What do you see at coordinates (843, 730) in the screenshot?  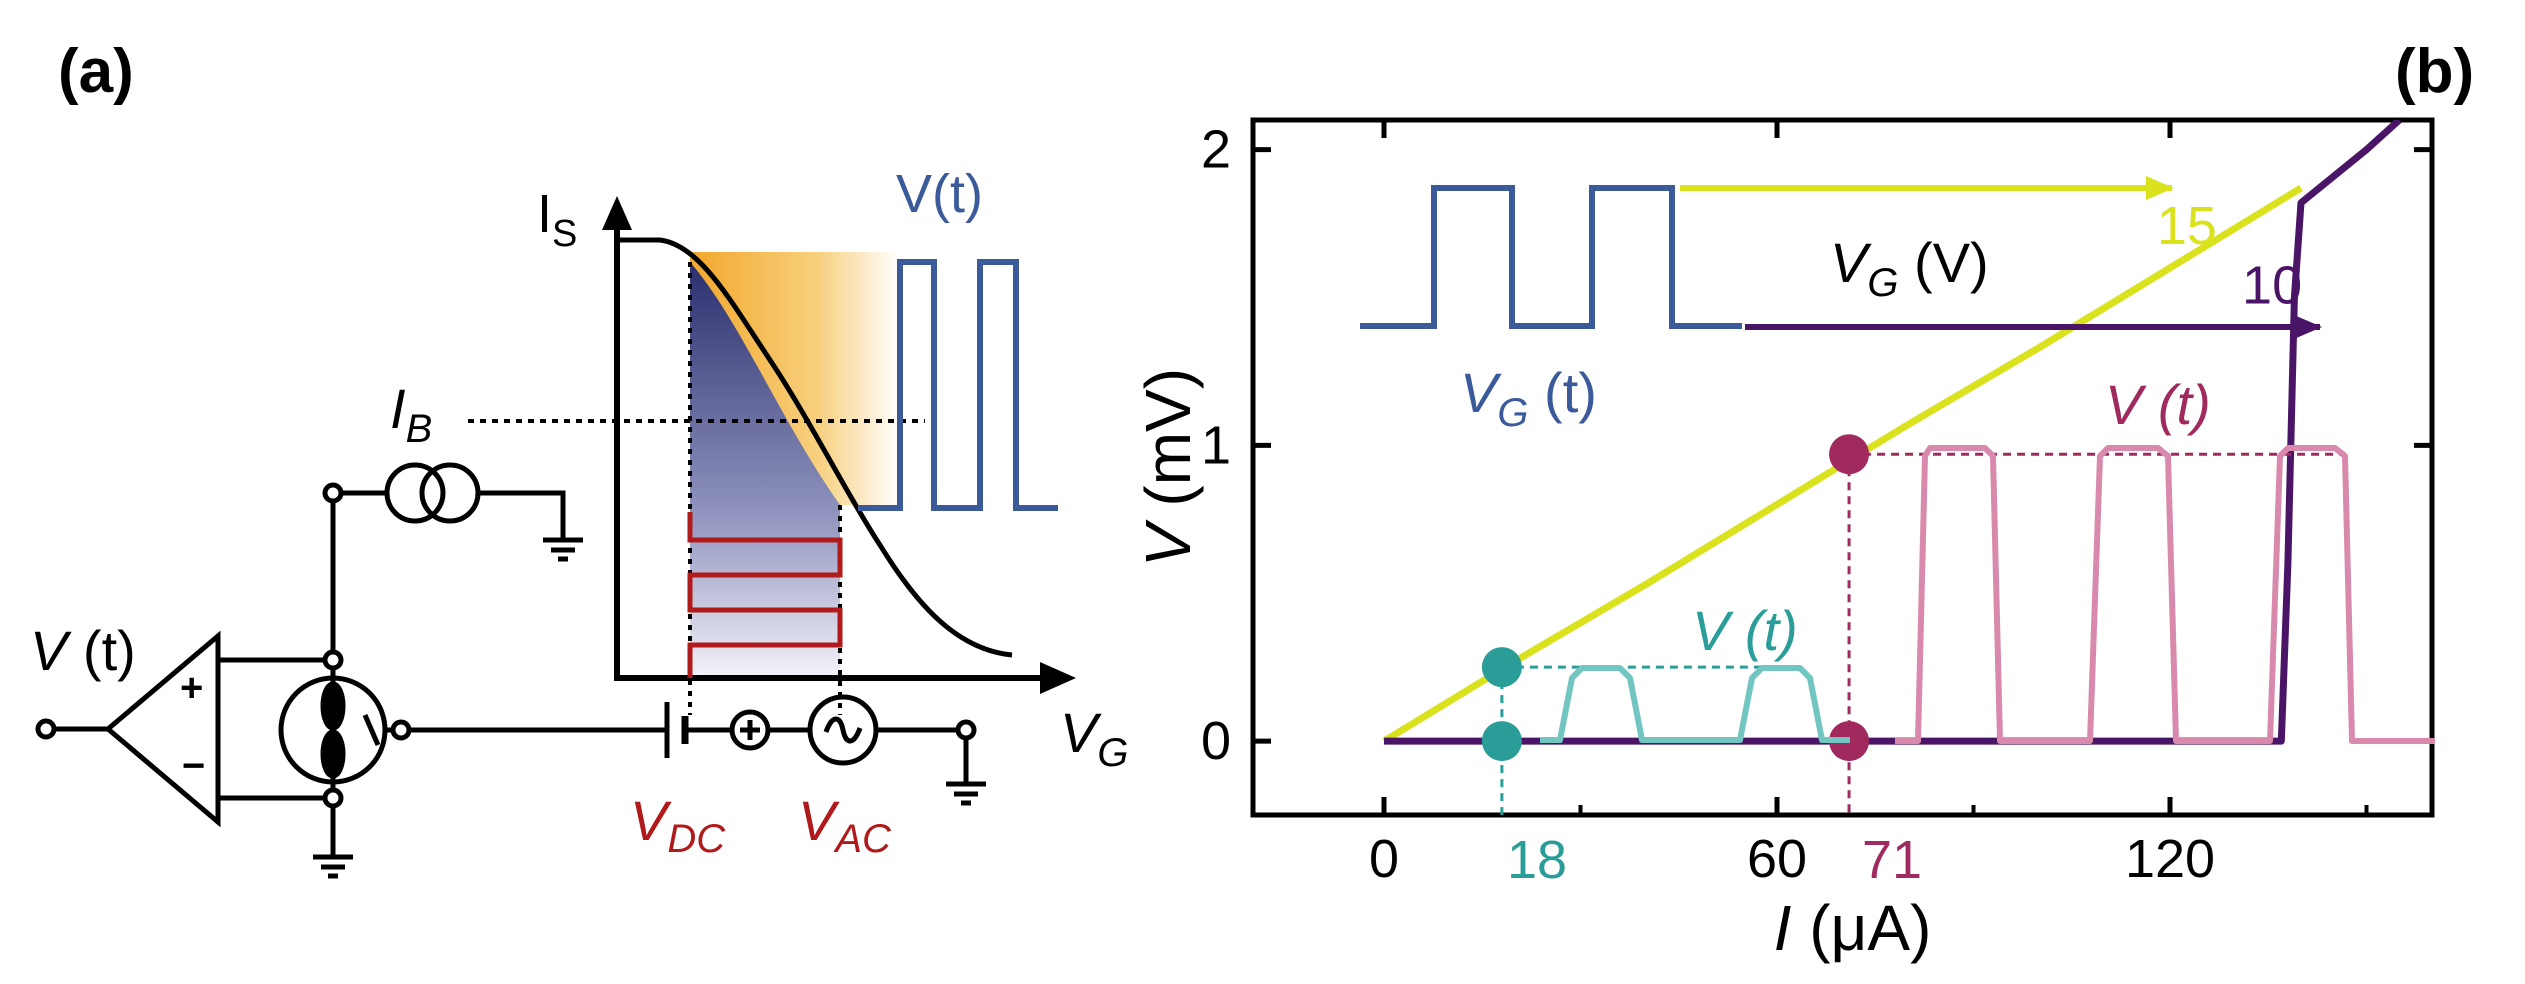 I see `ac-sine-glyph` at bounding box center [843, 730].